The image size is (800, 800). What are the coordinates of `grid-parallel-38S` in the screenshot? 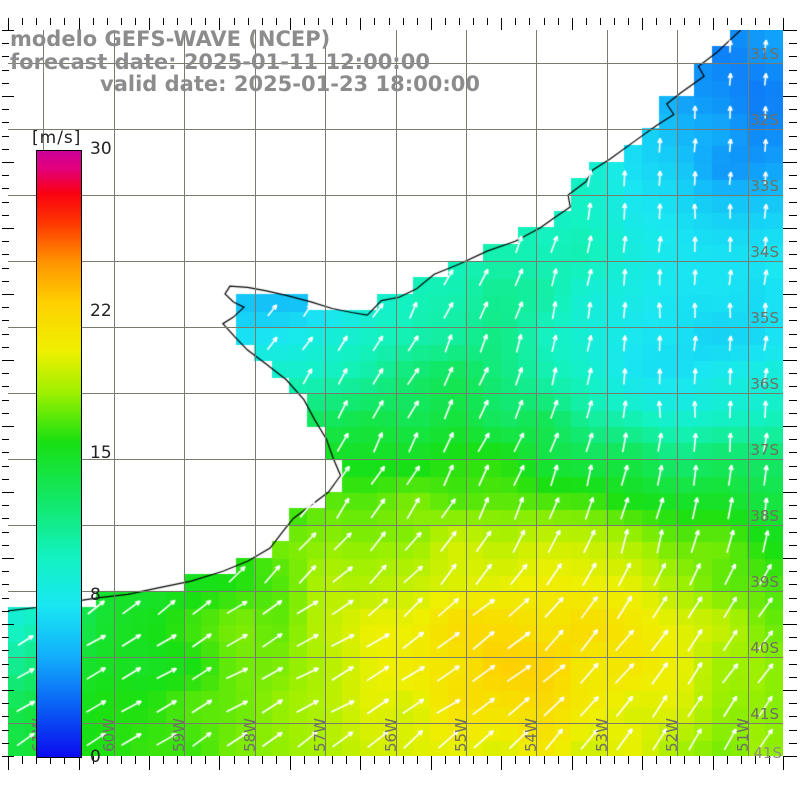 It's located at (395, 525).